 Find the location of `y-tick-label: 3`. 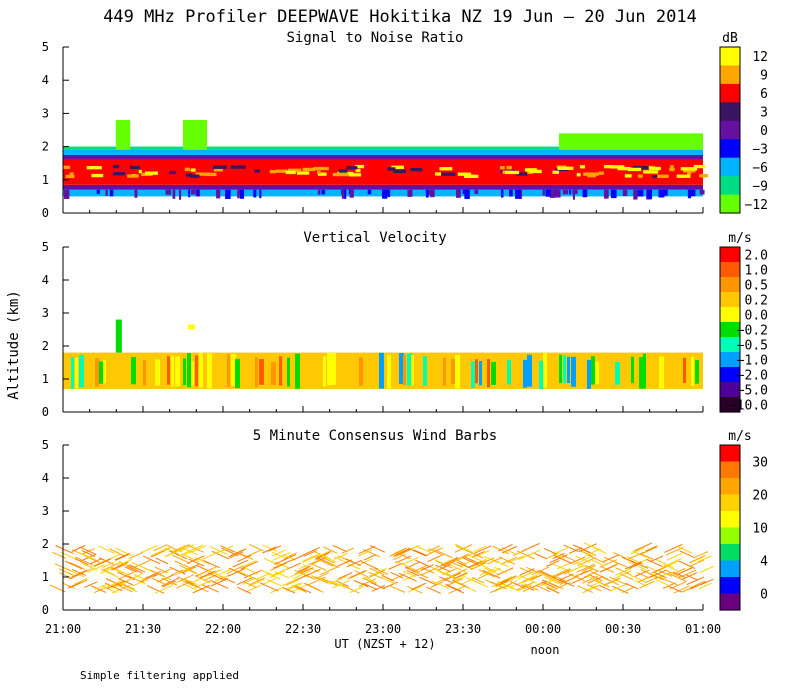

y-tick-label: 3 is located at coordinates (45, 313).